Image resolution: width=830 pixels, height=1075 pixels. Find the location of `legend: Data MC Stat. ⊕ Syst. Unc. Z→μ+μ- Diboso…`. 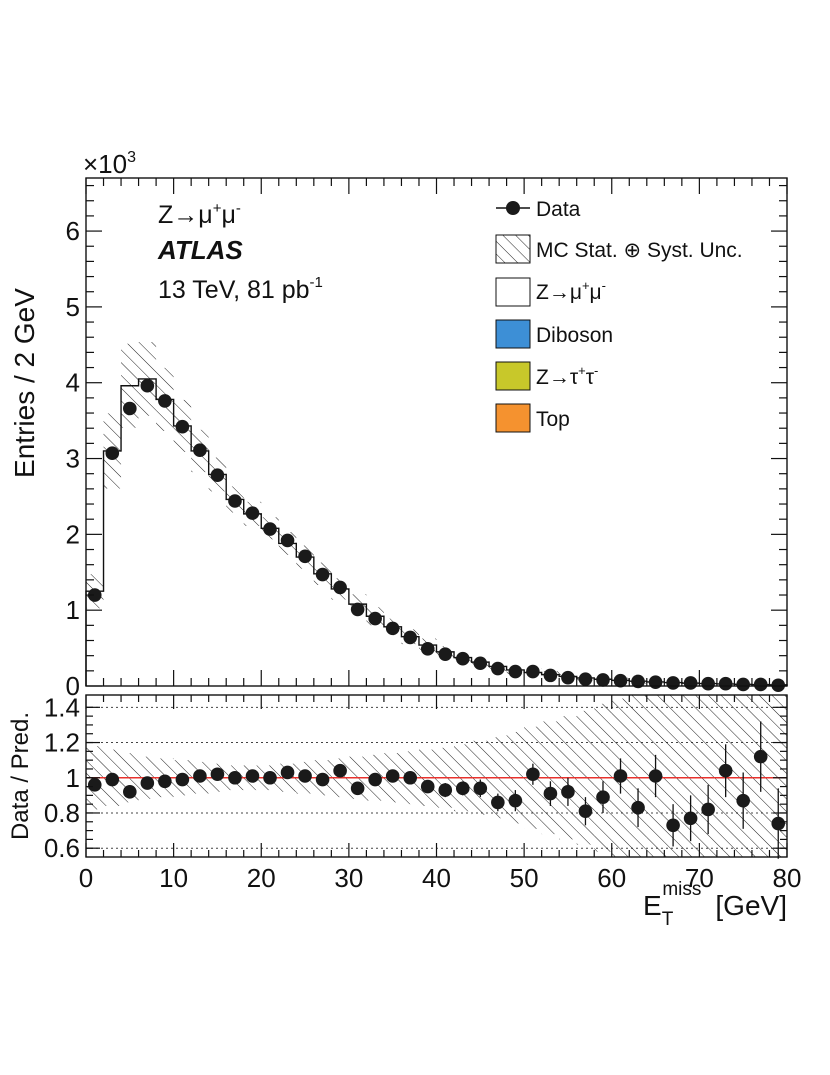

legend: Data MC Stat. ⊕ Syst. Unc. Z→μ+μ- Diboso… is located at coordinates (619, 315).